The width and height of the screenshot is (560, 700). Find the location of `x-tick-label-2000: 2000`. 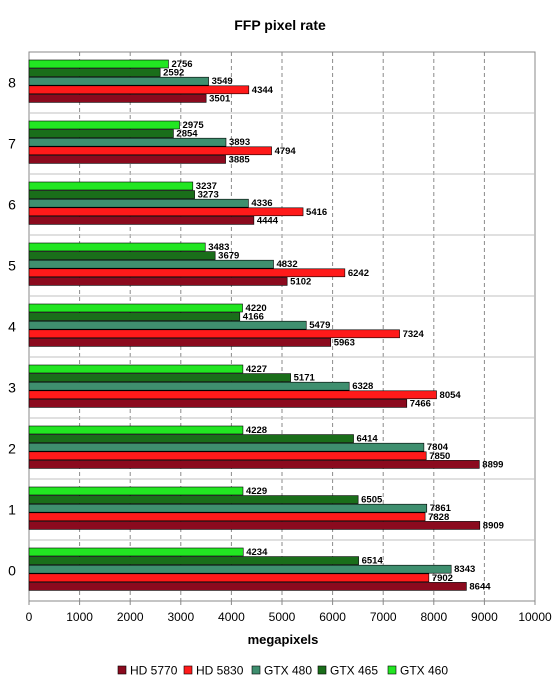

x-tick-label-2000: 2000 is located at coordinates (130, 617).